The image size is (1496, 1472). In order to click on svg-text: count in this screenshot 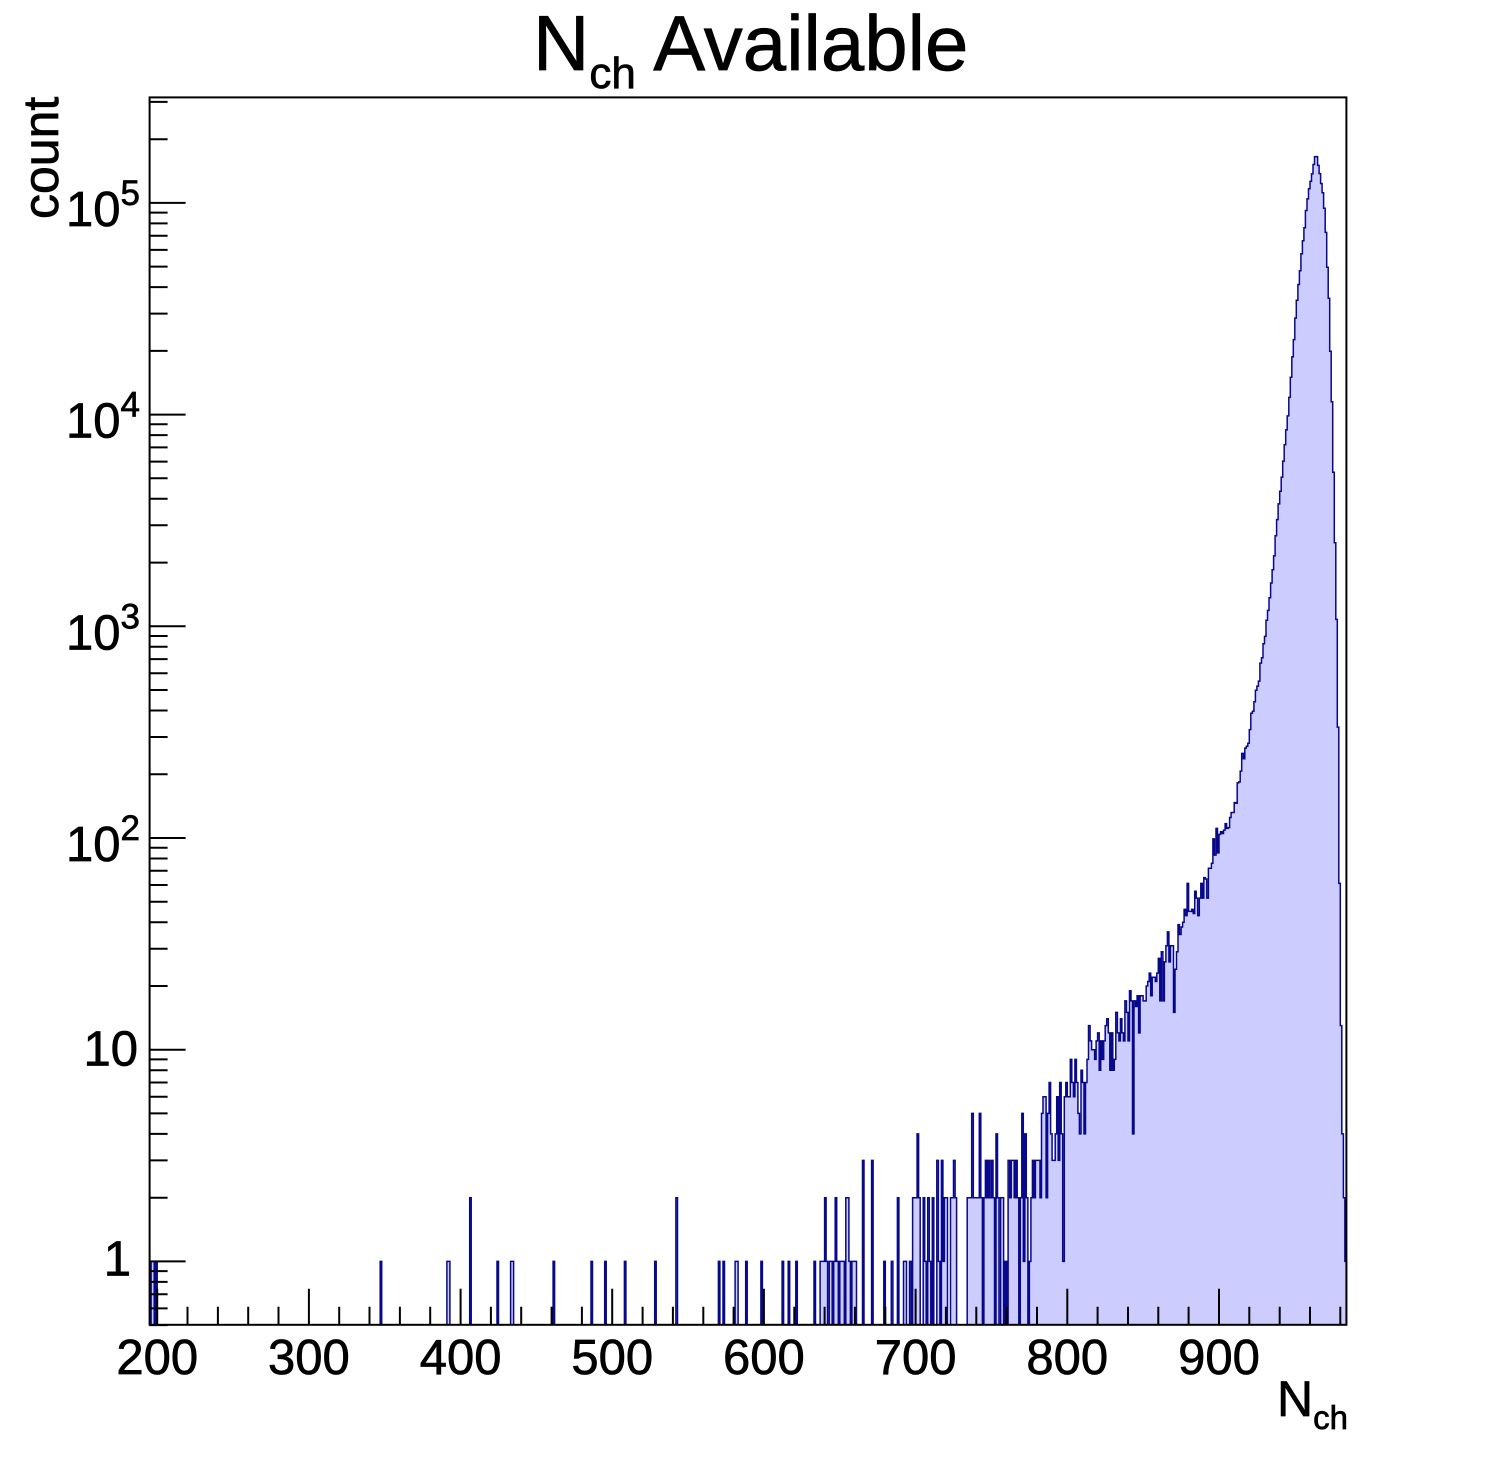, I will do `click(41, 158)`.